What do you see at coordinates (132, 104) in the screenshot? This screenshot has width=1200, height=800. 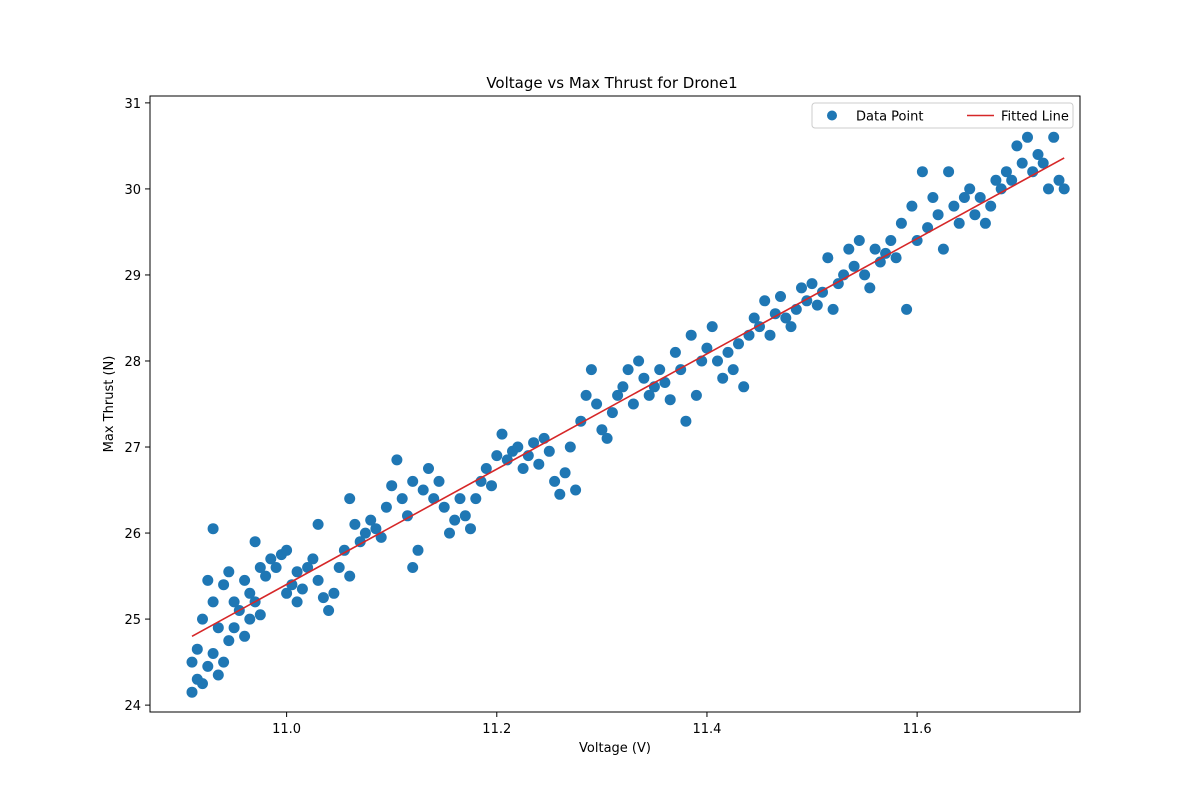 I see `y-tick-label: 31` at bounding box center [132, 104].